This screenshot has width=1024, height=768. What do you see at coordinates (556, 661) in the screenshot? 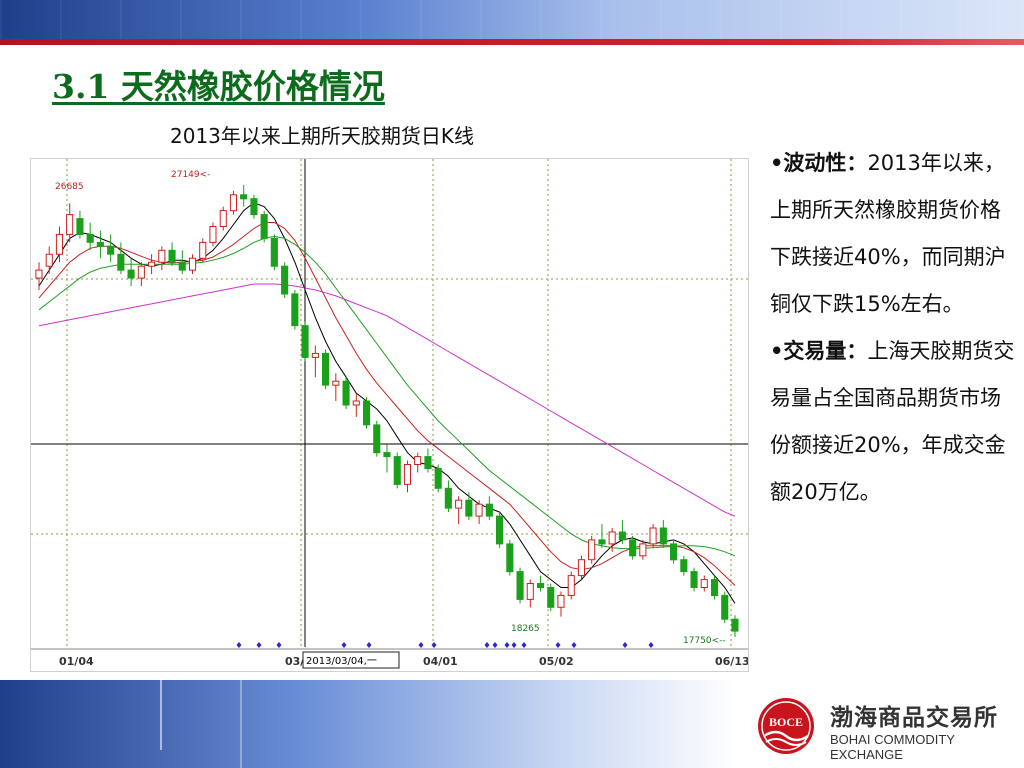
I see `x-tick-label: 05/02` at bounding box center [556, 661].